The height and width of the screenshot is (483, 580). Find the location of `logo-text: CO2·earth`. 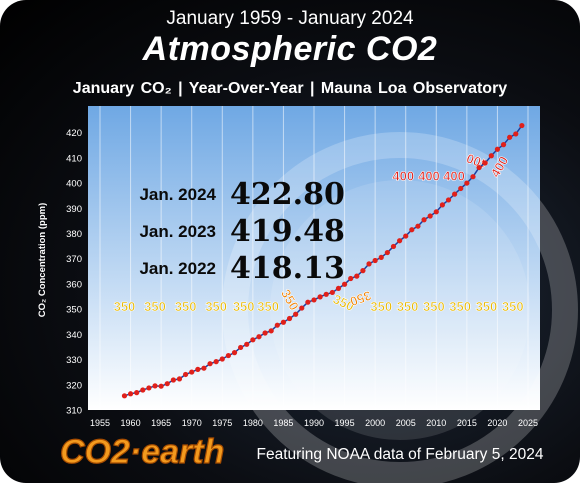

logo-text: CO2·earth is located at coordinates (142, 451).